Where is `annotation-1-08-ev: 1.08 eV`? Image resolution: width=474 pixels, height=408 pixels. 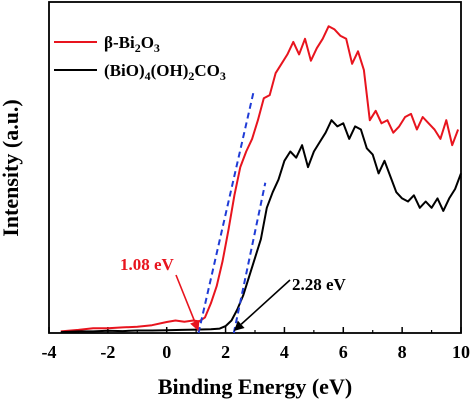
annotation-1-08-ev: 1.08 eV is located at coordinates (147, 264).